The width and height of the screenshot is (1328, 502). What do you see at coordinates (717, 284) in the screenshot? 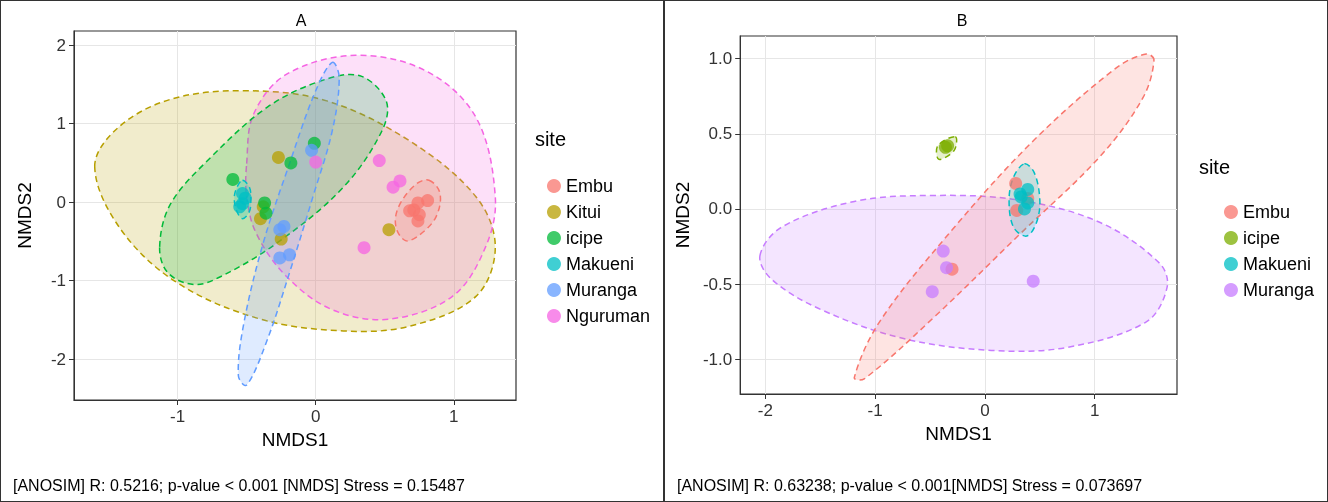
I see `y-tick-label: -0.5` at bounding box center [717, 284].